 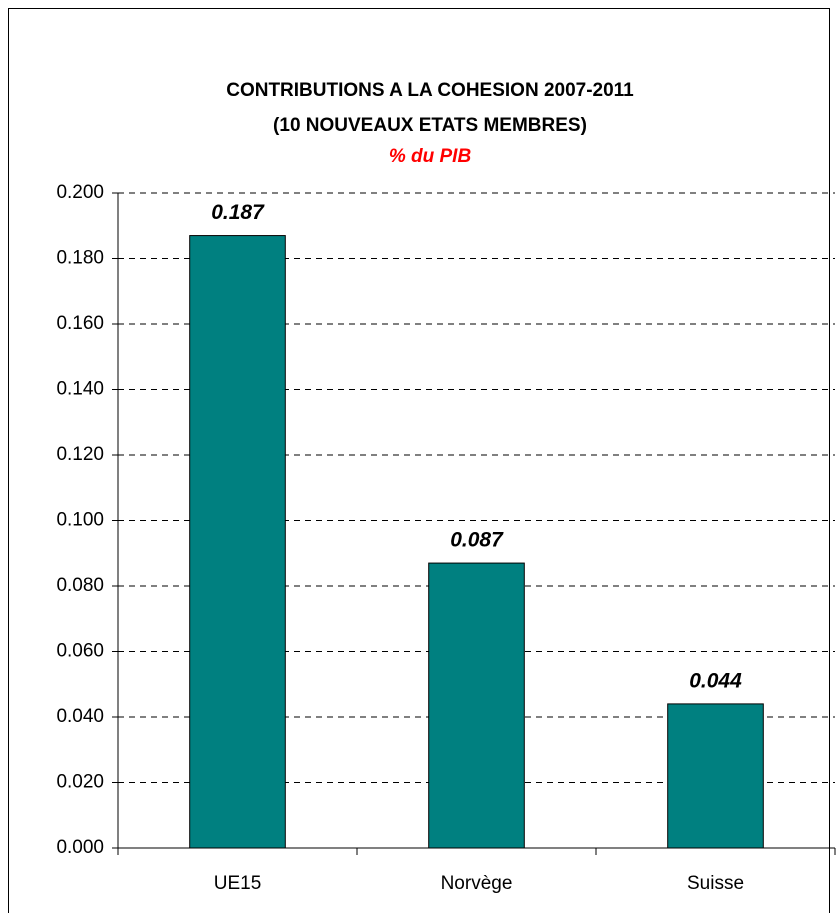 What do you see at coordinates (80, 520) in the screenshot?
I see `y-tick-label: 0.100` at bounding box center [80, 520].